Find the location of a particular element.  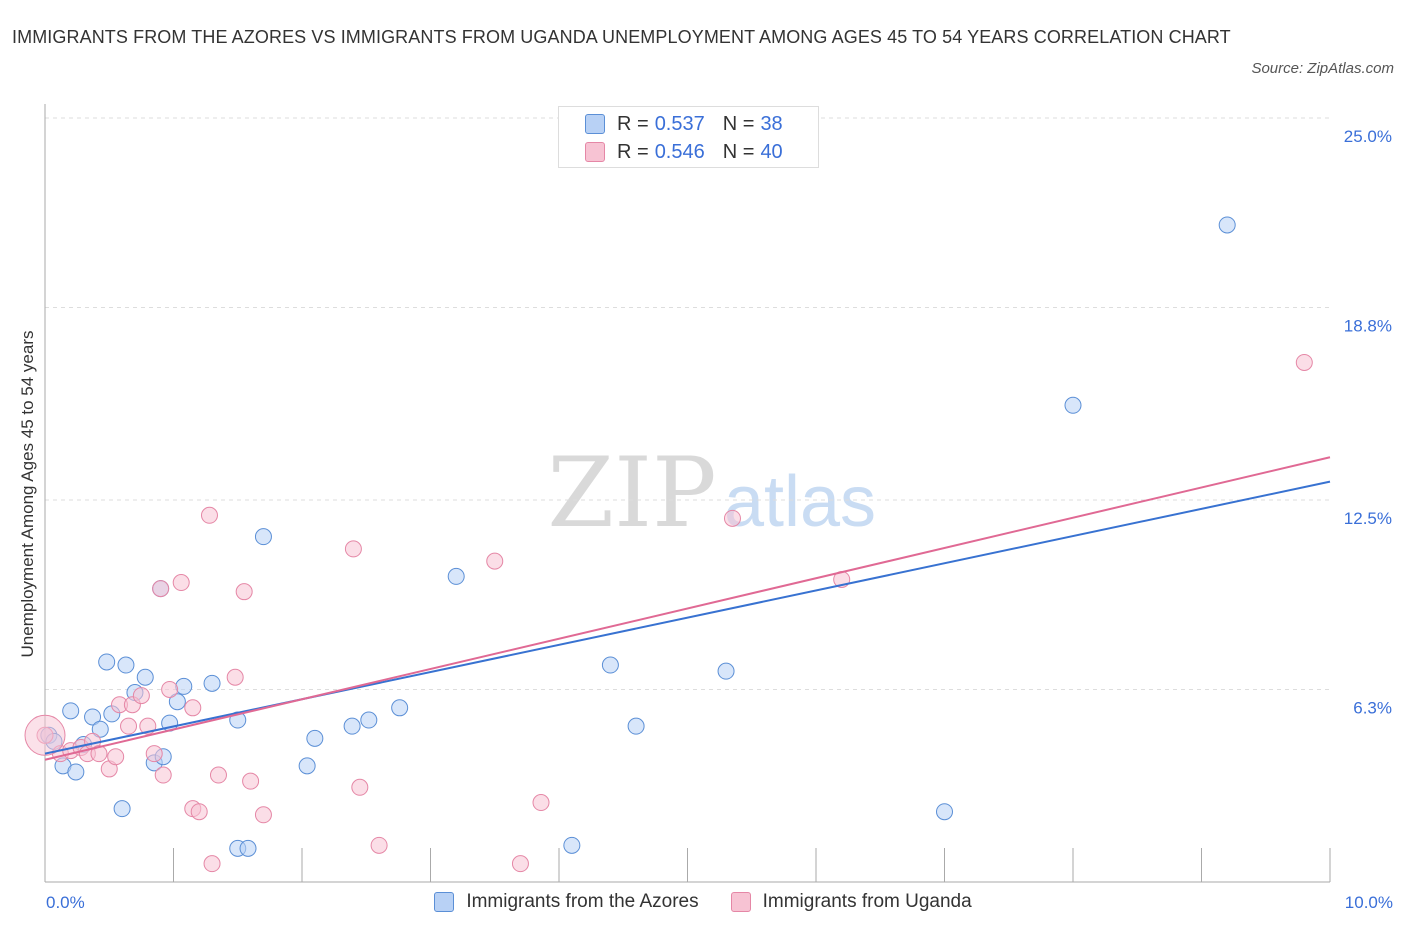

legend-label-azores: Immigrants from the Azores is located at coordinates (582, 901).